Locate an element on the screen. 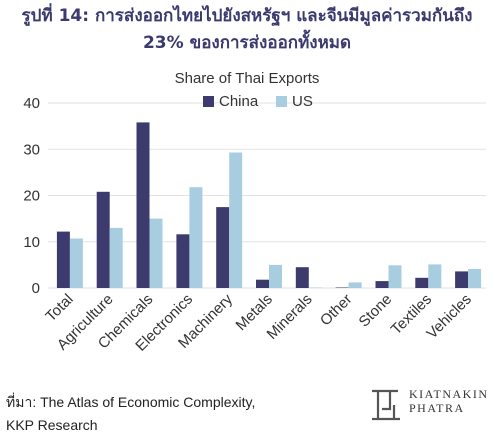  bar-us-other is located at coordinates (355, 285).